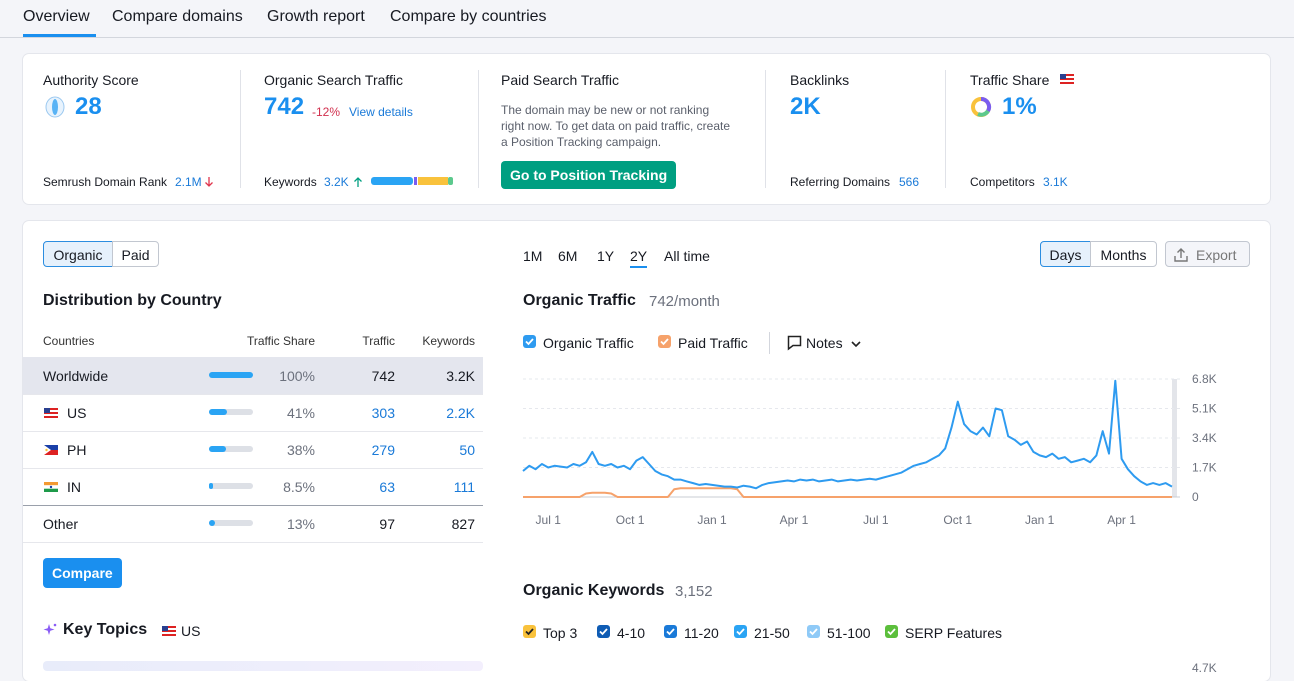 The height and width of the screenshot is (681, 1294). What do you see at coordinates (1065, 254) in the screenshot?
I see `granularity-button: Days` at bounding box center [1065, 254].